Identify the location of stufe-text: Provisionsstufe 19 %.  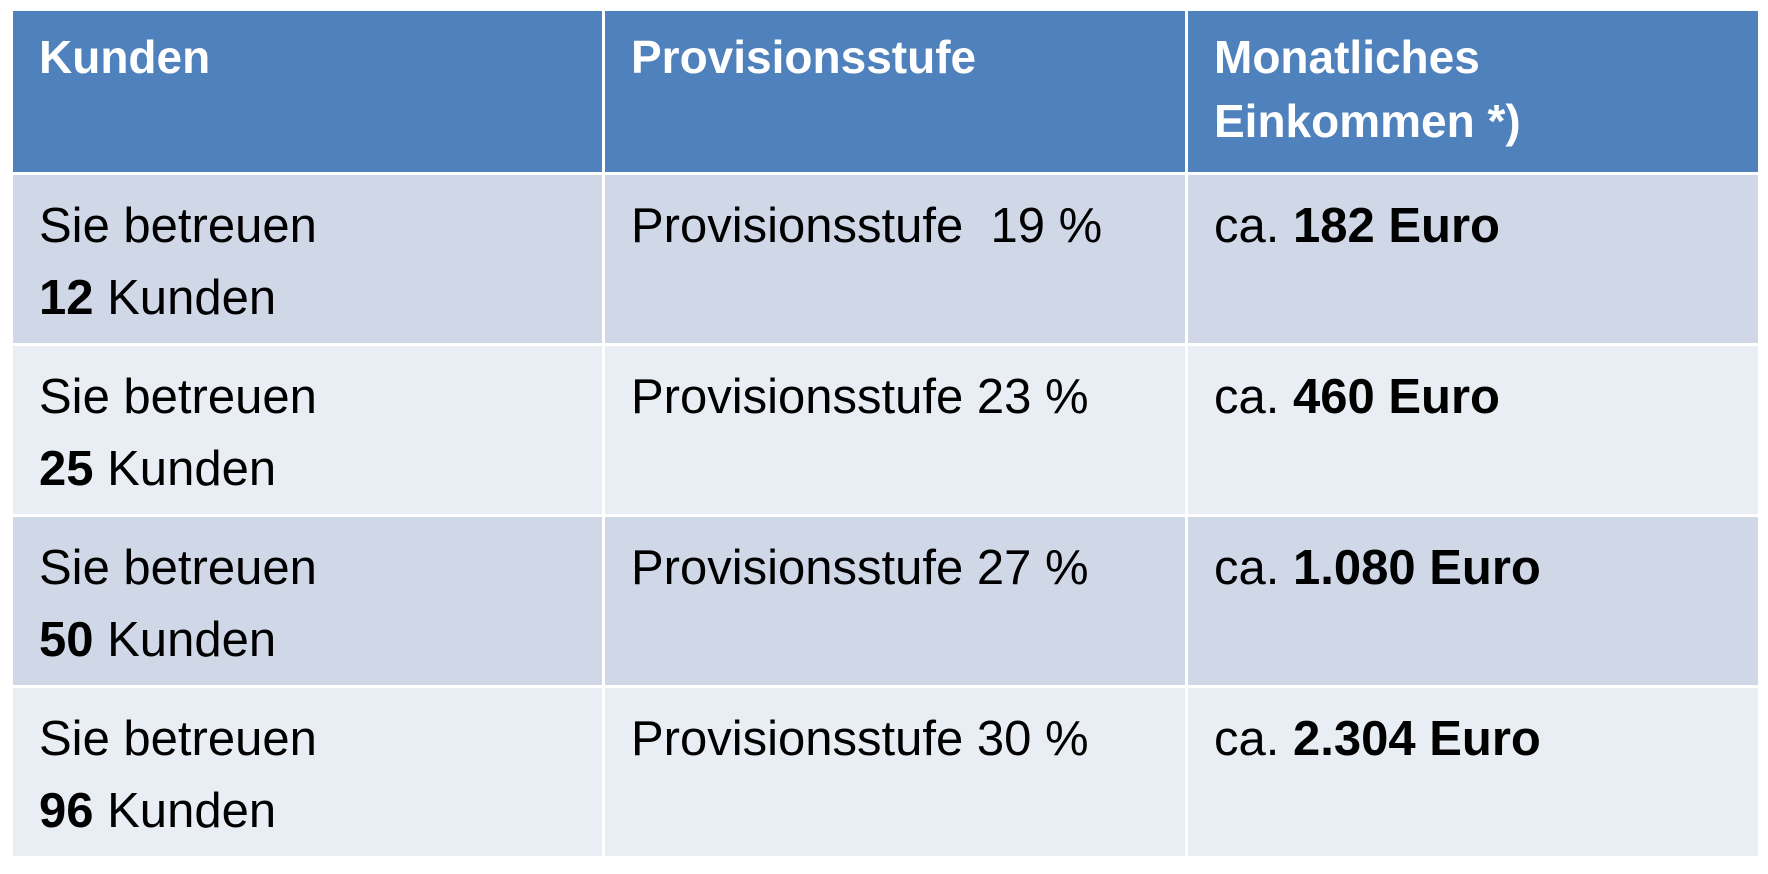
(867, 226).